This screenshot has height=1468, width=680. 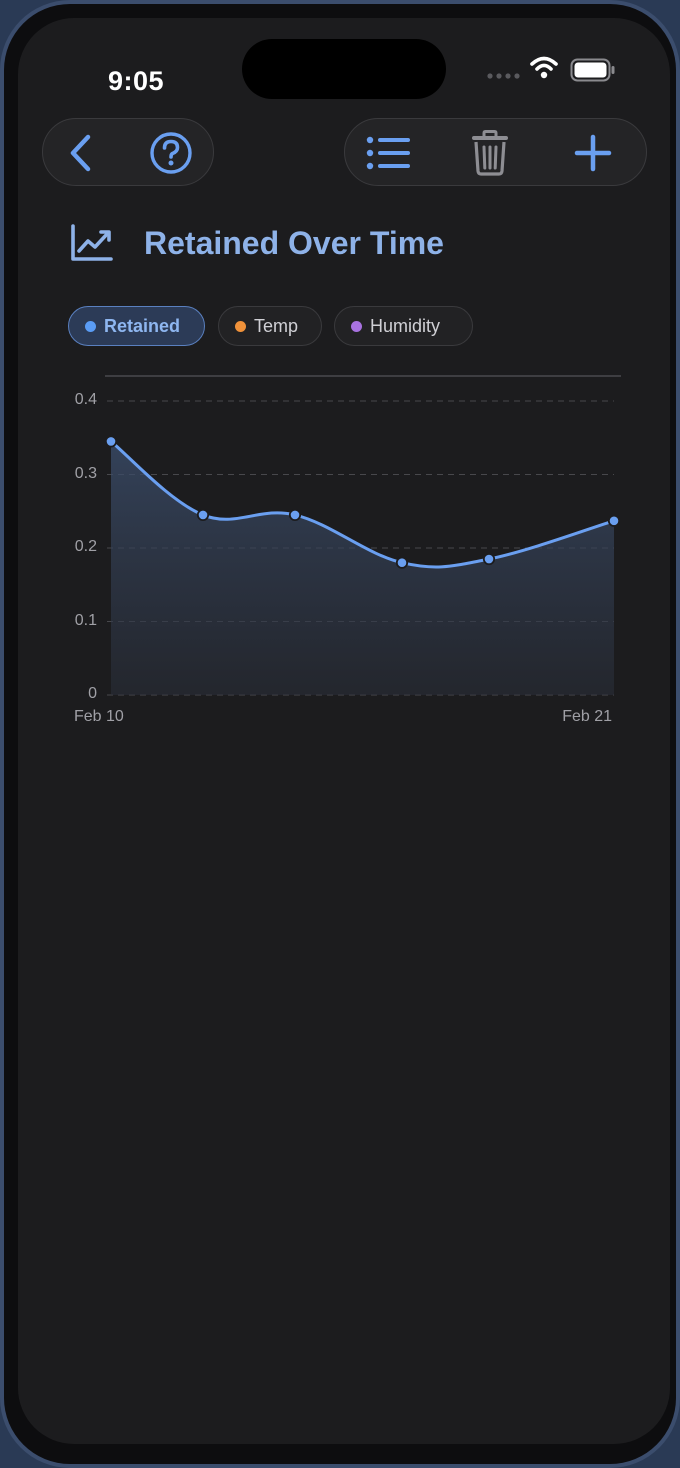 I want to click on chip-retained: Retained, so click(x=136, y=326).